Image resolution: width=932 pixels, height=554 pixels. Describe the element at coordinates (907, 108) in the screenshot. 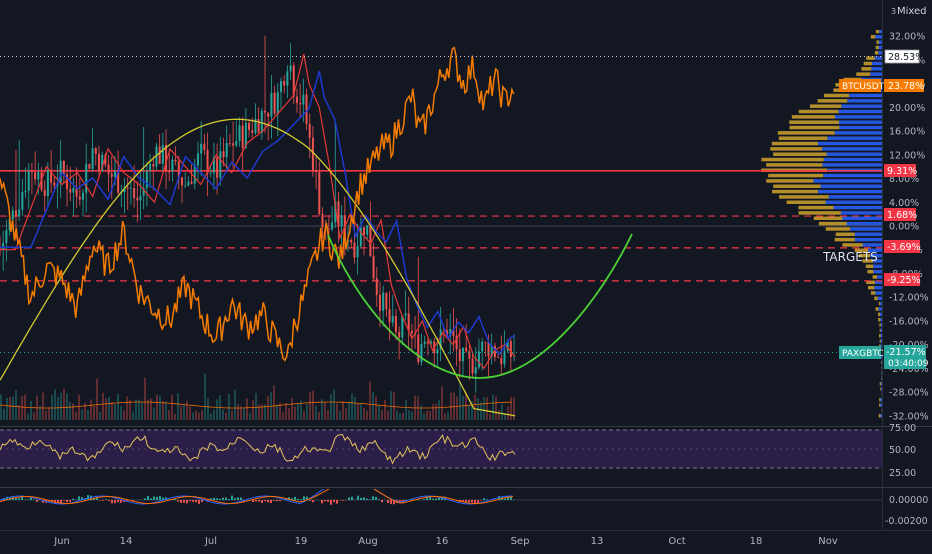

I see `price-tick: 20.00%` at that location.